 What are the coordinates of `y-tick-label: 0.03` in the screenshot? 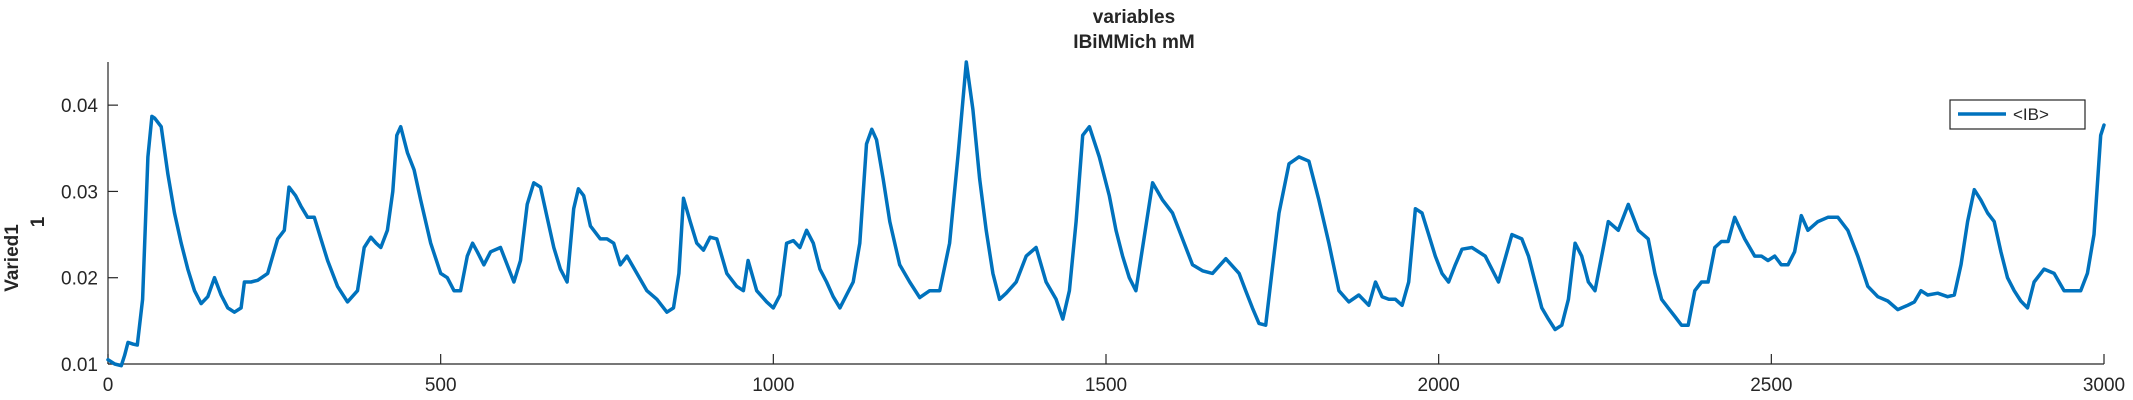 It's located at (79, 192).